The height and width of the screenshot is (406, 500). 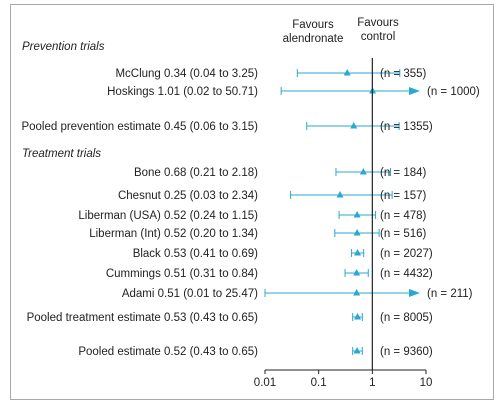 I want to click on forest-row: Hoskings 1.01 (0.02 to 50.71) (n = 1000), so click(x=293, y=92).